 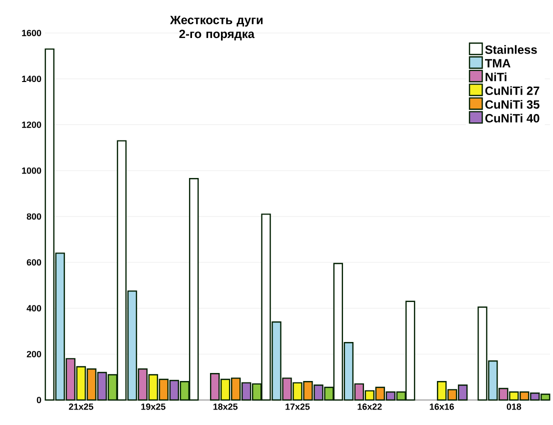 I want to click on y-tick-label: 200, so click(x=34, y=354).